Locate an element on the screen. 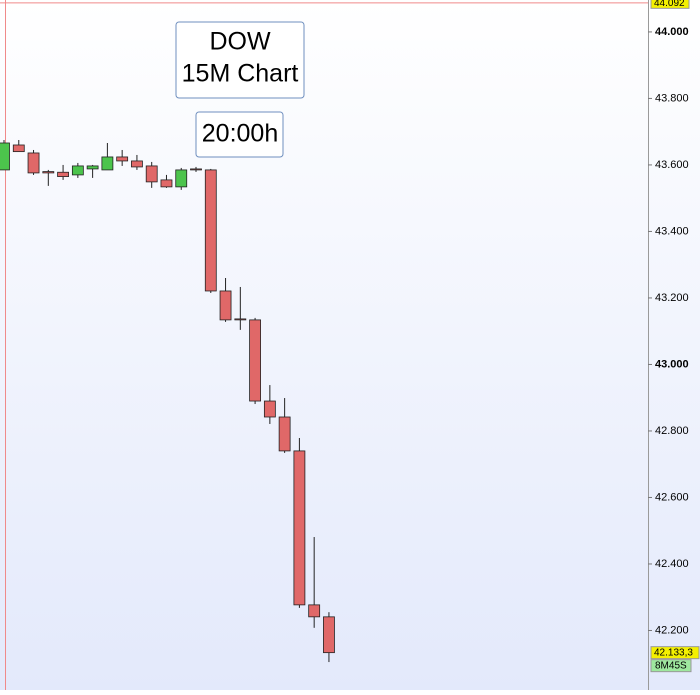  y-tick-label: 42.400 is located at coordinates (672, 564).